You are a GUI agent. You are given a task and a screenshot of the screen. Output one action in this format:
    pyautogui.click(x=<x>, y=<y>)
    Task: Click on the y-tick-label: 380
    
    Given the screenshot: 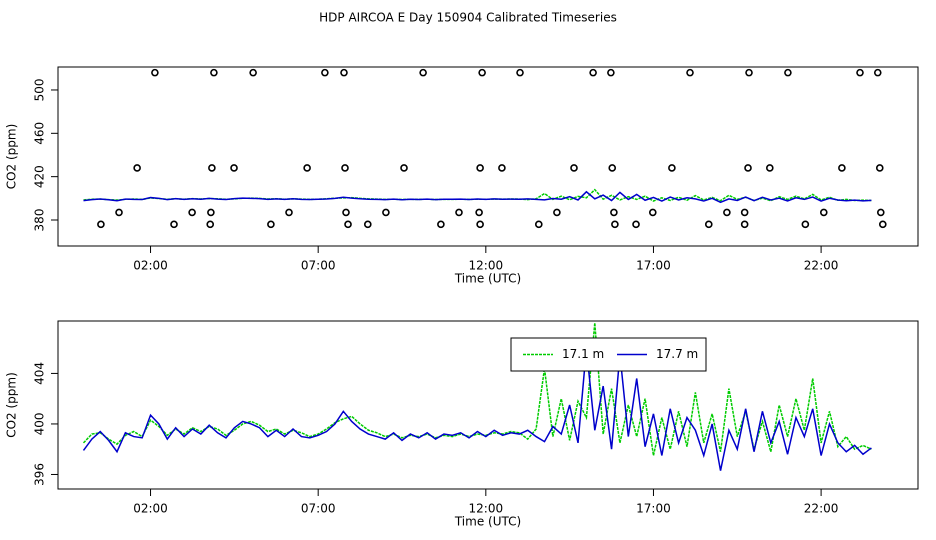 What is the action you would take?
    pyautogui.click(x=40, y=220)
    